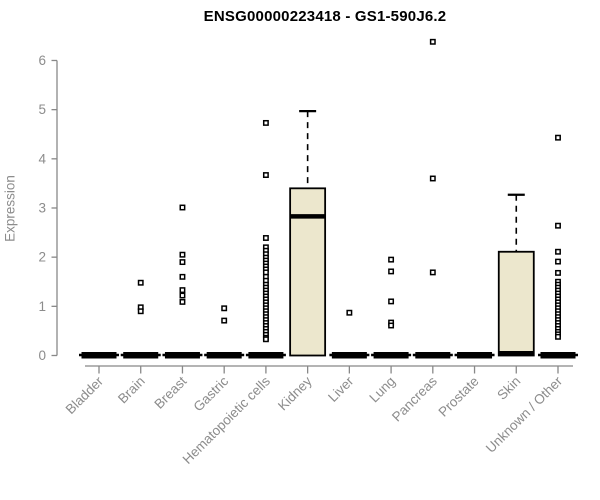  What do you see at coordinates (382, 390) in the screenshot?
I see `x-tick-label: Lung` at bounding box center [382, 390].